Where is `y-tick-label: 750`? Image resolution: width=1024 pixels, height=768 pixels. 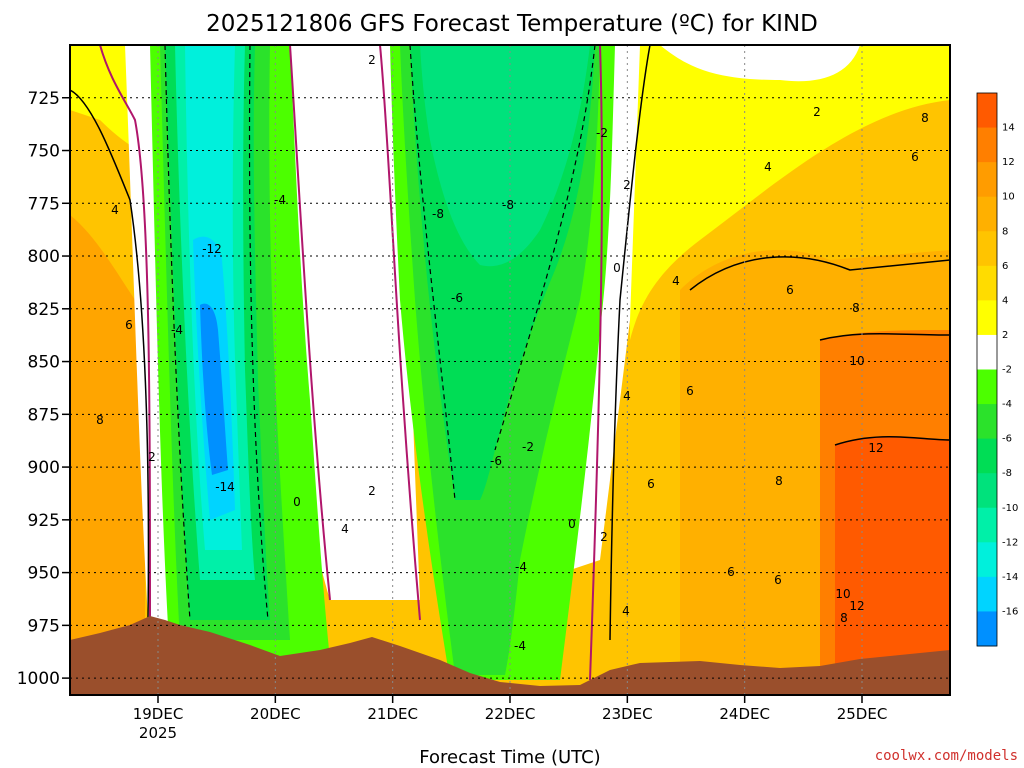 y-tick-label: 750 is located at coordinates (44, 152).